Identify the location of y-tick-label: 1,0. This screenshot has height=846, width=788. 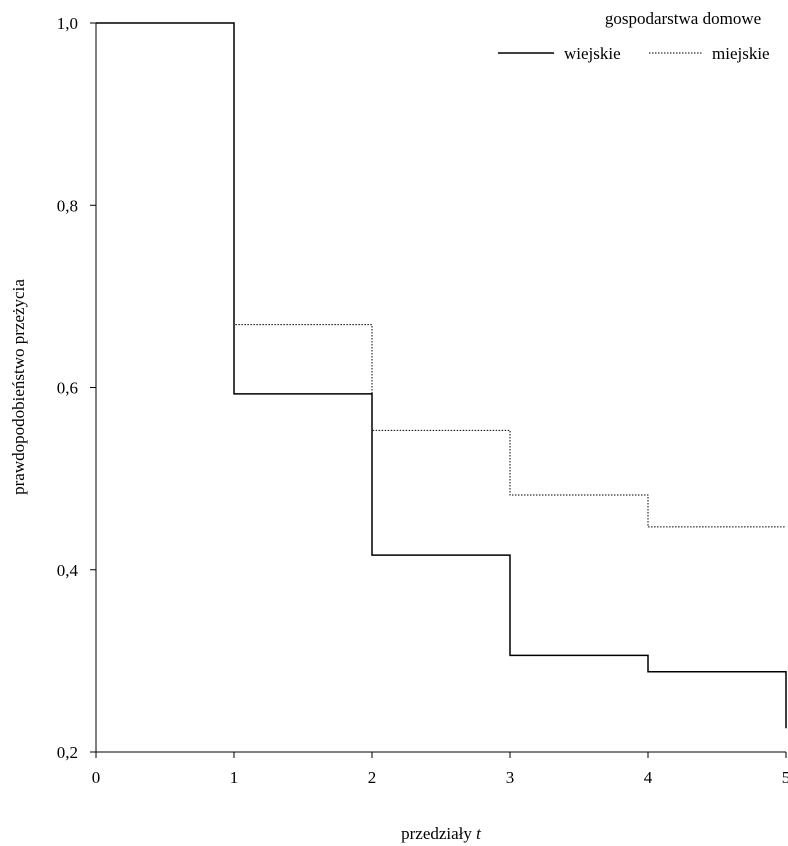
(67, 23).